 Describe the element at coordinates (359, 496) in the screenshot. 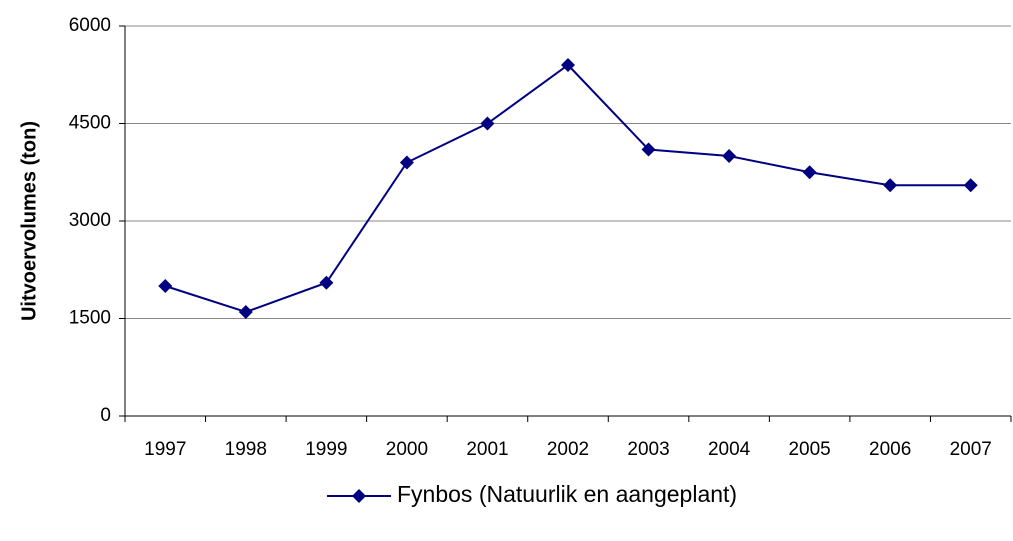

I see `legend-marker` at that location.